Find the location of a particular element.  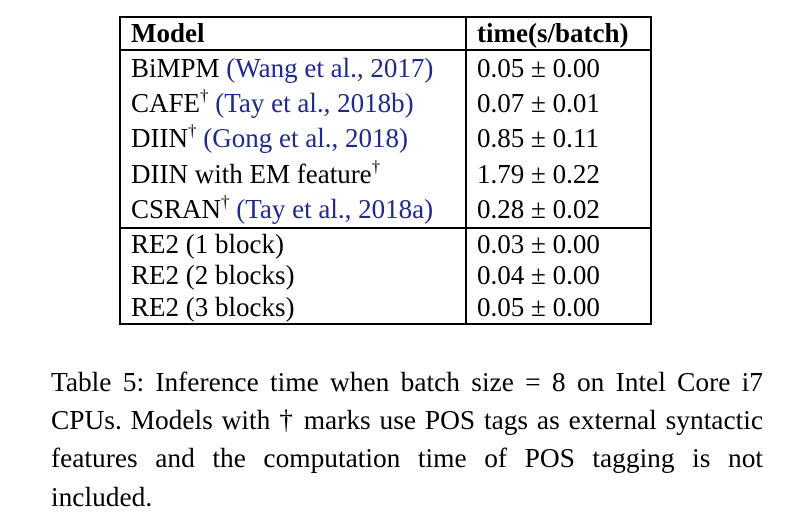

model-cell: DIIN† (Gong et al., 2018) is located at coordinates (293, 139).